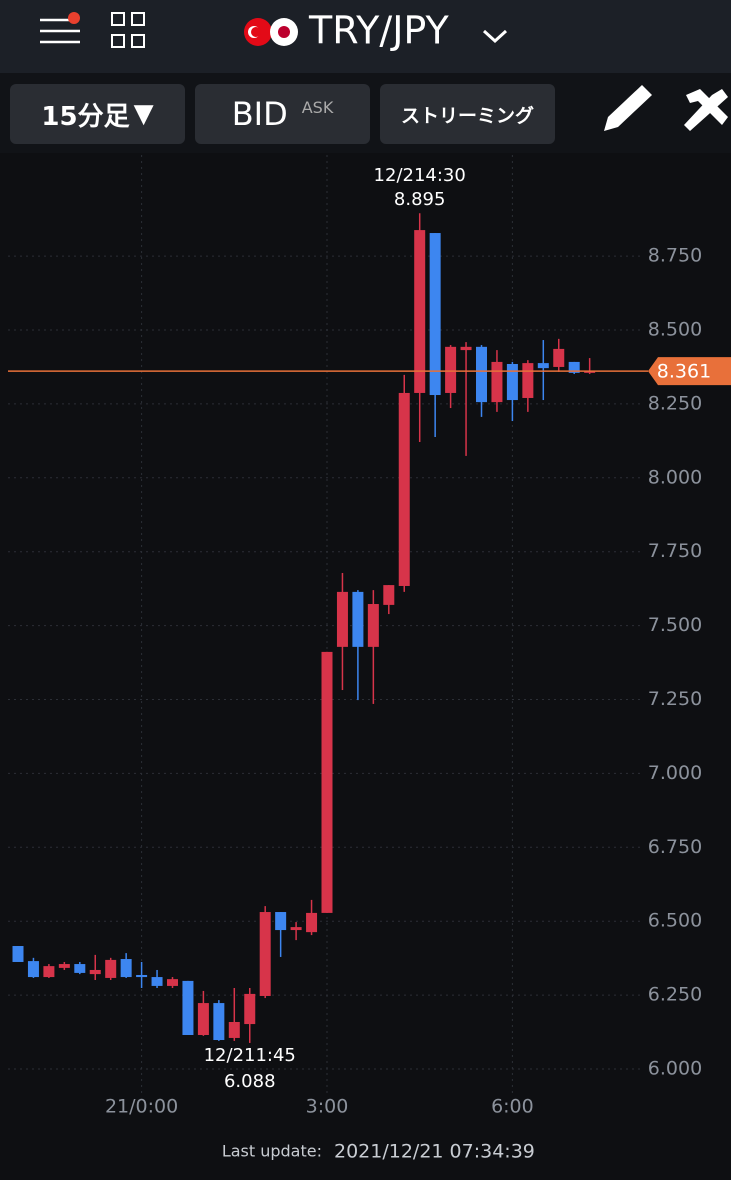 The image size is (731, 1180). Describe the element at coordinates (317, 107) in the screenshot. I see `ask-label: ASK` at that location.